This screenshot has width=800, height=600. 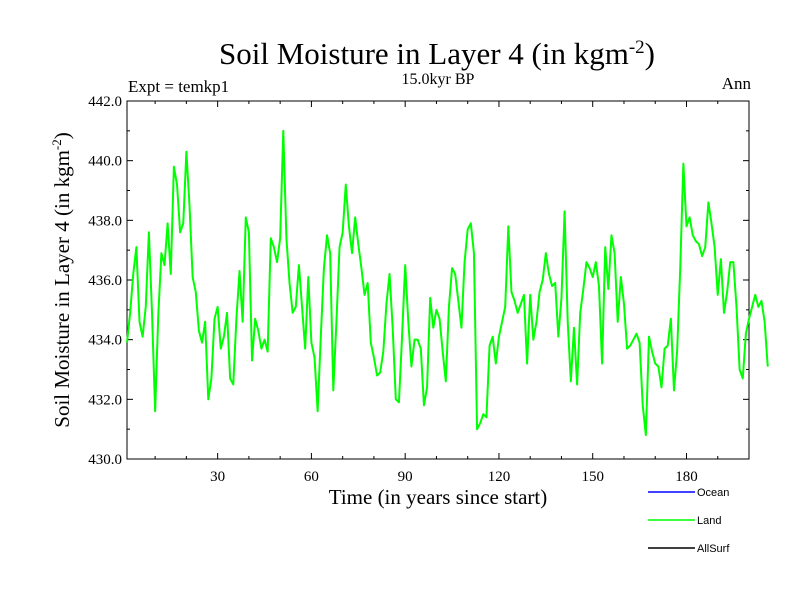 What do you see at coordinates (178, 86) in the screenshot?
I see `experiment-label: Expt = temkp1` at bounding box center [178, 86].